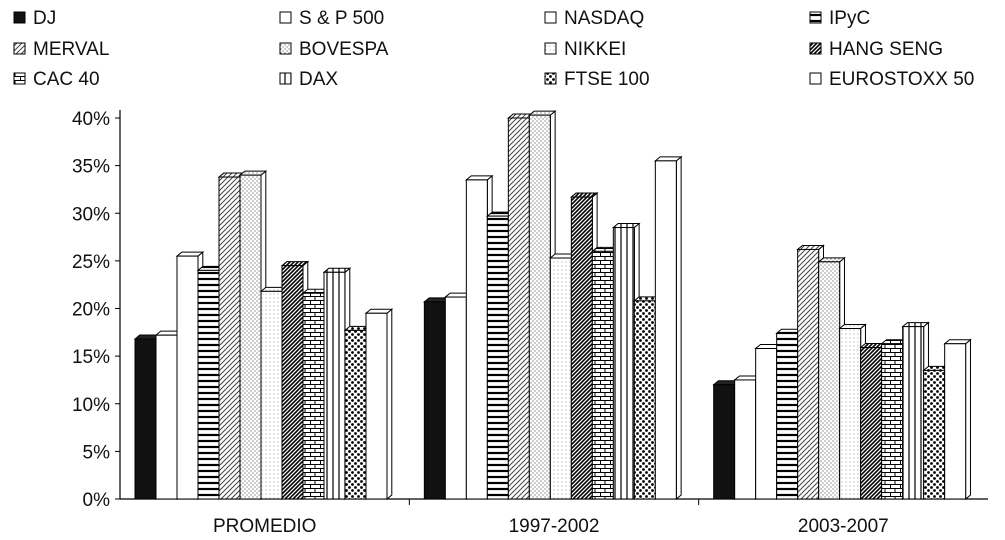 Image resolution: width=1005 pixels, height=540 pixels. I want to click on legend-label: HANG SENG, so click(886, 49).